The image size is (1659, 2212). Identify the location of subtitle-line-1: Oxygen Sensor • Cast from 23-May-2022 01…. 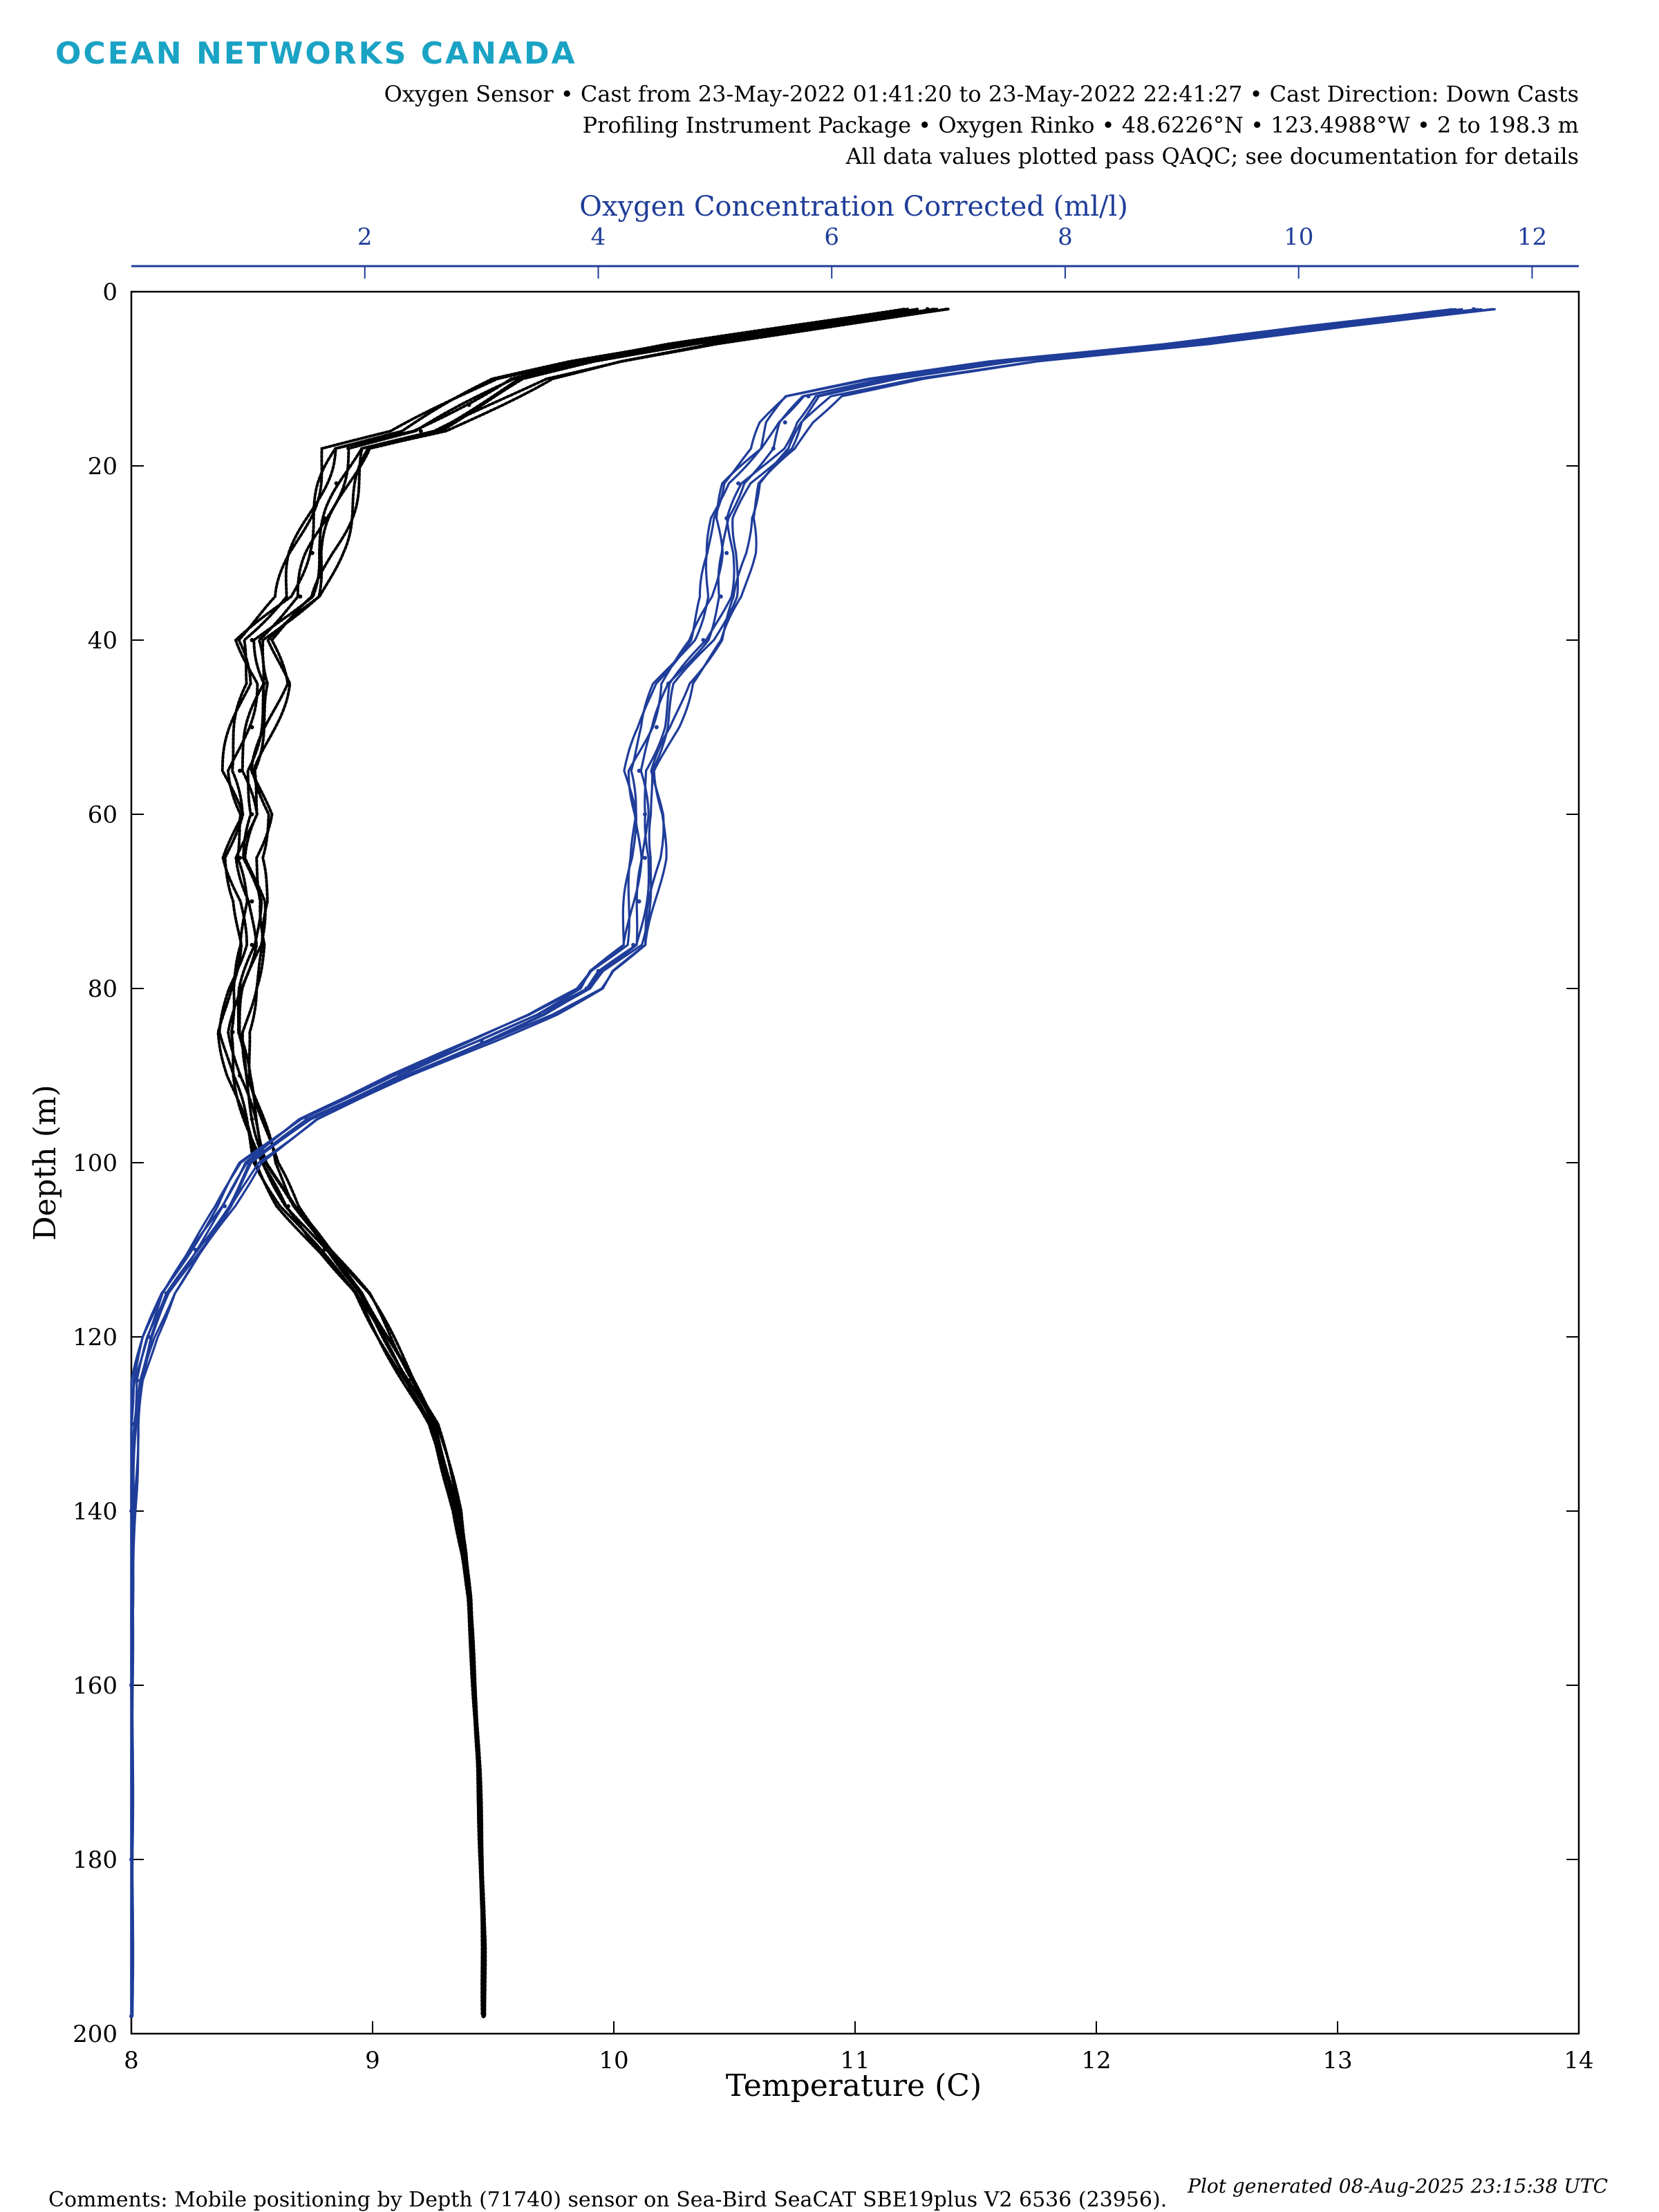
(981, 94).